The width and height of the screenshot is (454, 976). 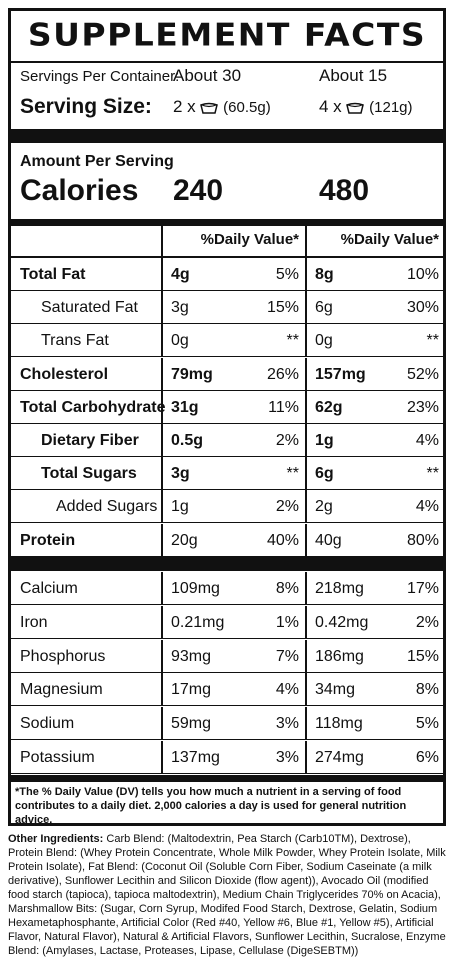 What do you see at coordinates (324, 274) in the screenshot?
I see `amount-b: 8g` at bounding box center [324, 274].